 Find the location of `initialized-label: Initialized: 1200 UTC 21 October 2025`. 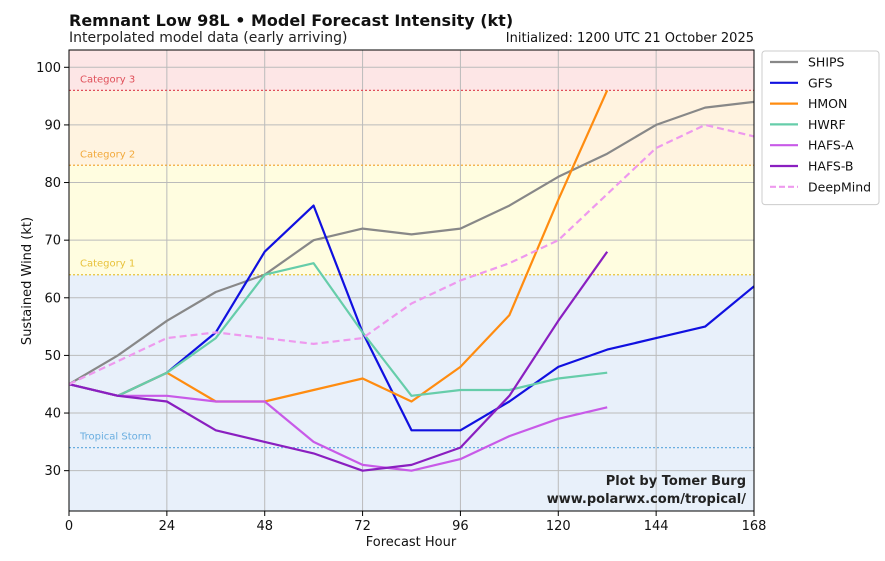

initialized-label: Initialized: 1200 UTC 21 October 2025 is located at coordinates (630, 38).